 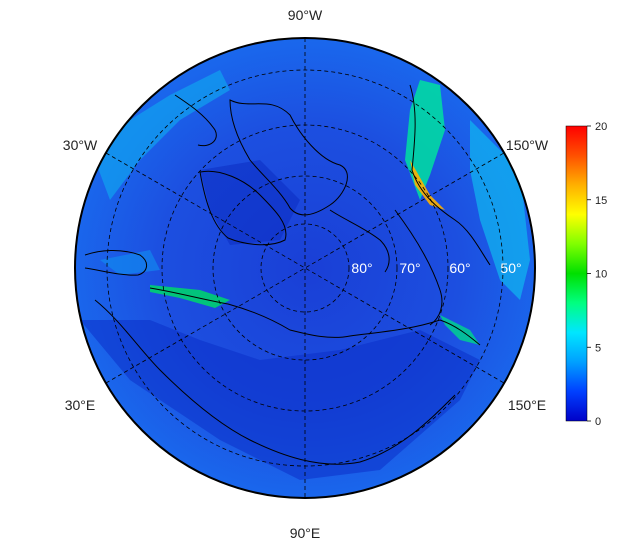 I want to click on colorbar-ticks: 0 5 10 15 20, so click(x=597, y=274).